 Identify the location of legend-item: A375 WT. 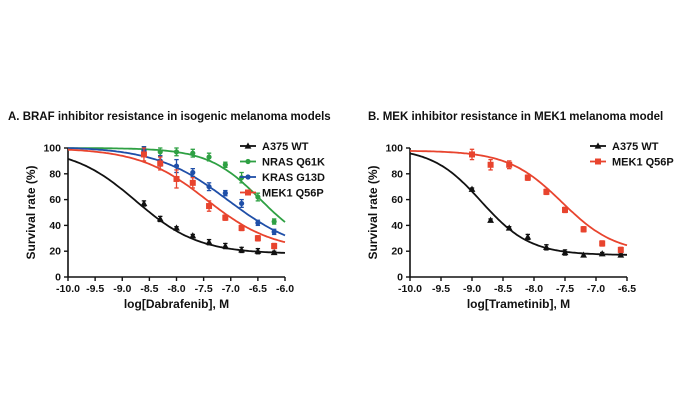
(274, 147).